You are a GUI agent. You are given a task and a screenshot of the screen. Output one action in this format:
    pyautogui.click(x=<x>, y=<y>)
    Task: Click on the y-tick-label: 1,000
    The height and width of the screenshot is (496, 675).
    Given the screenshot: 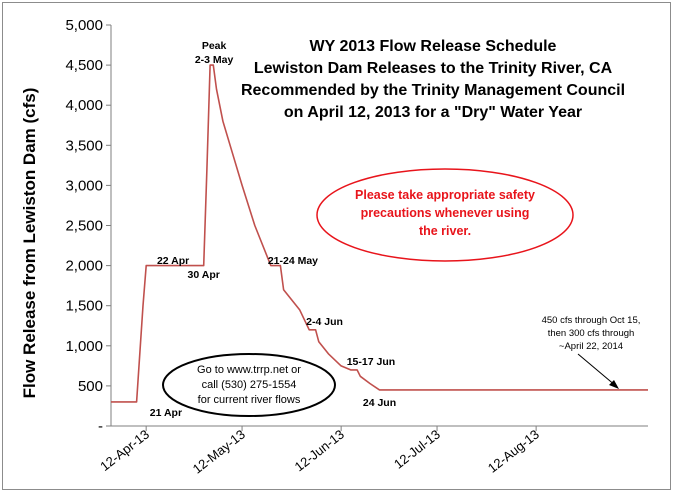 What is the action you would take?
    pyautogui.click(x=84, y=346)
    